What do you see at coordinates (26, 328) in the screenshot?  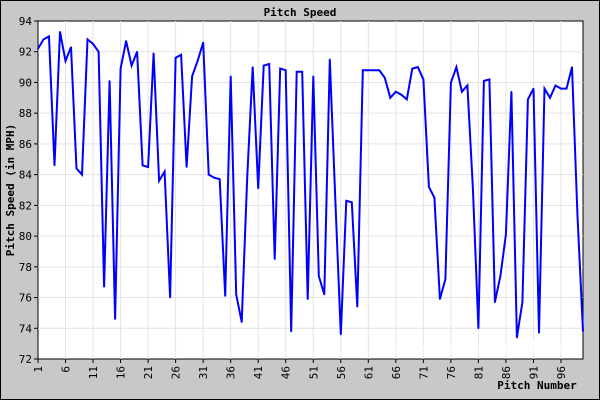 I see `y-tick-label: 74` at bounding box center [26, 328].